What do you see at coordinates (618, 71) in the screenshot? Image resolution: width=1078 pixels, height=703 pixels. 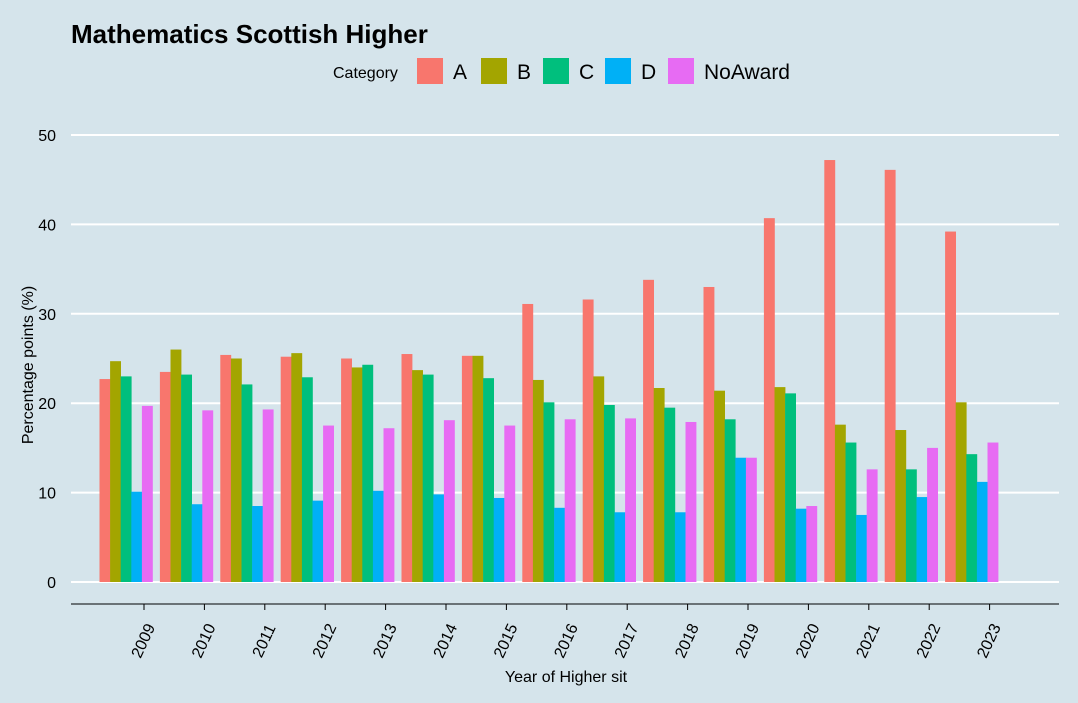 I see `legend-swatch-D` at bounding box center [618, 71].